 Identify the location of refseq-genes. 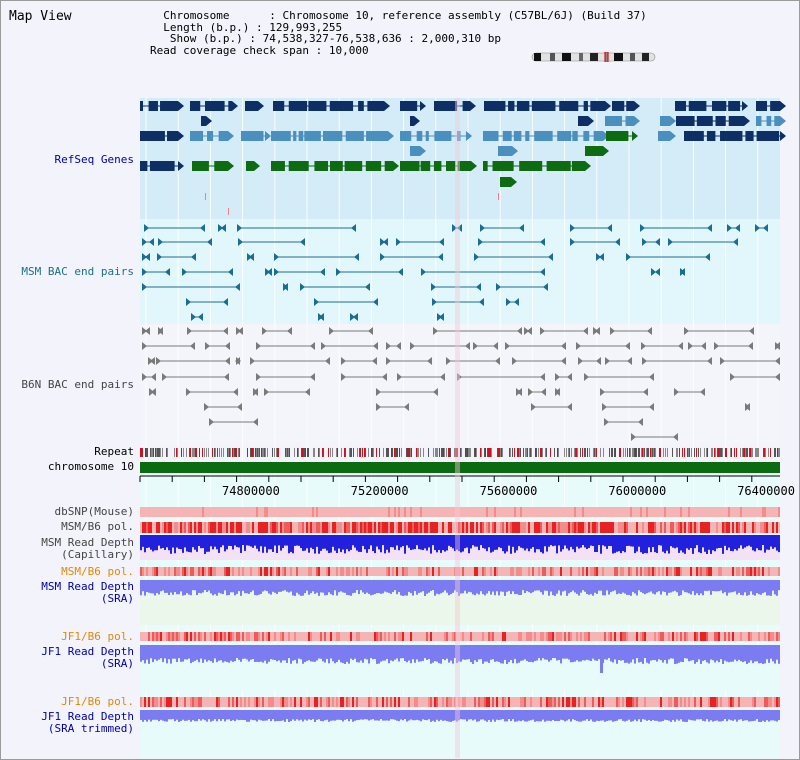
(463, 158).